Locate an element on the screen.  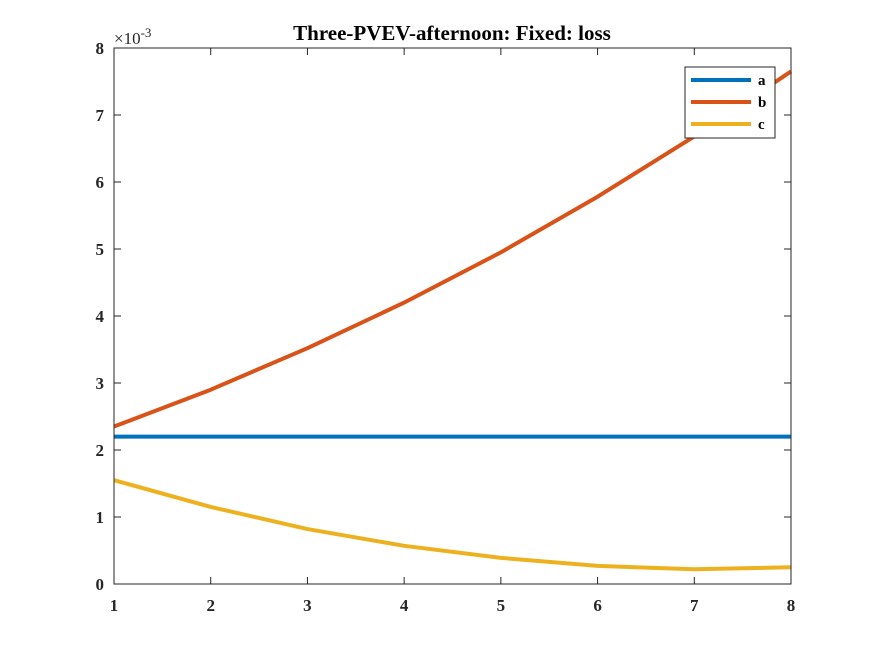
x-tick-label: 3 is located at coordinates (307, 605).